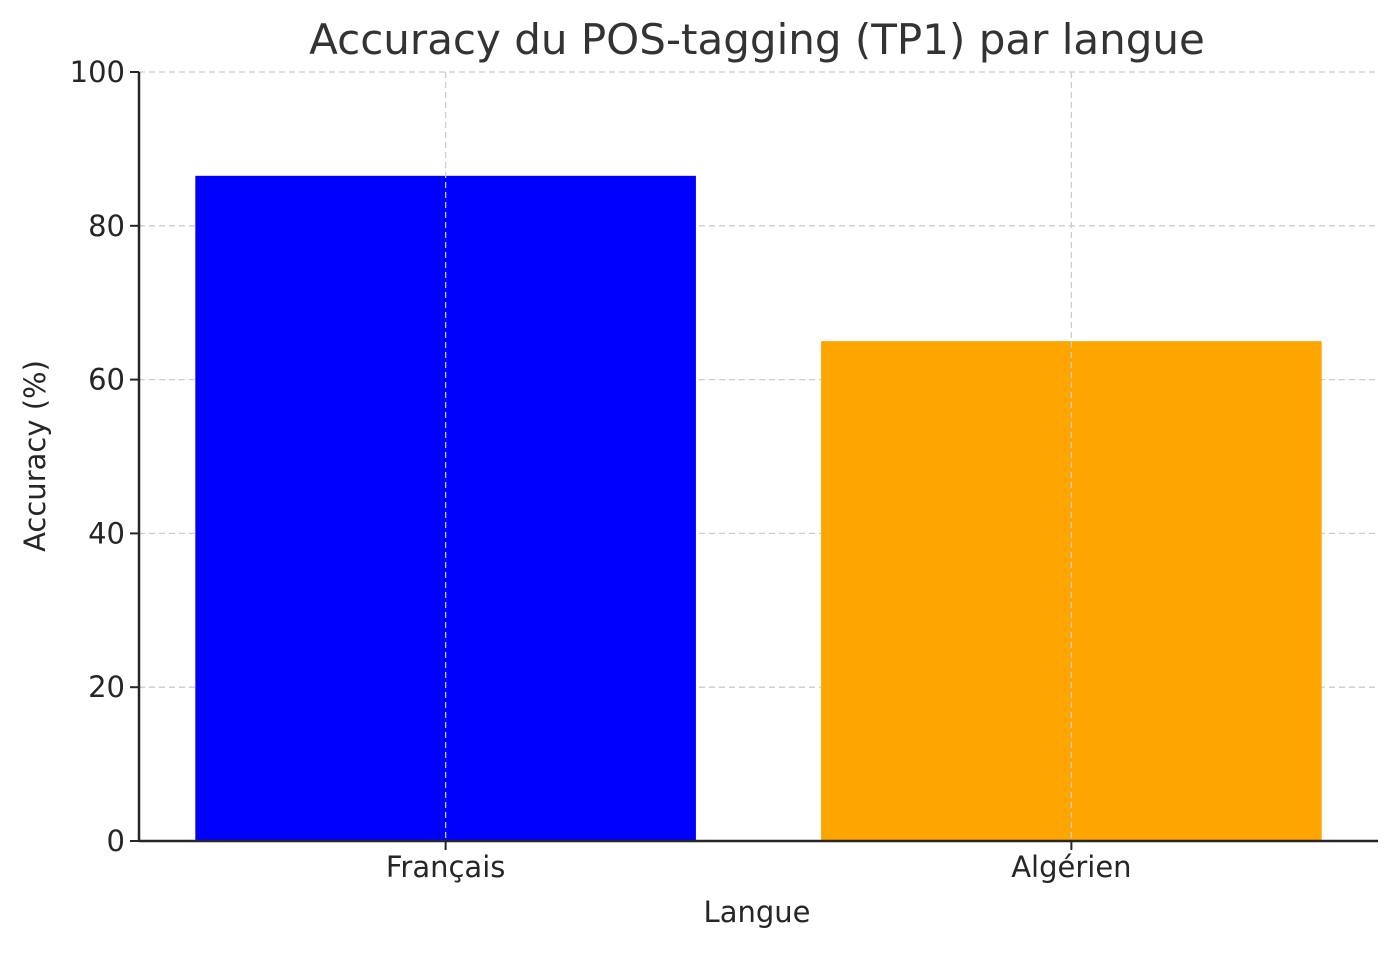 The image size is (1397, 953). Describe the element at coordinates (757, 912) in the screenshot. I see `x-axis-label: Langue` at that location.